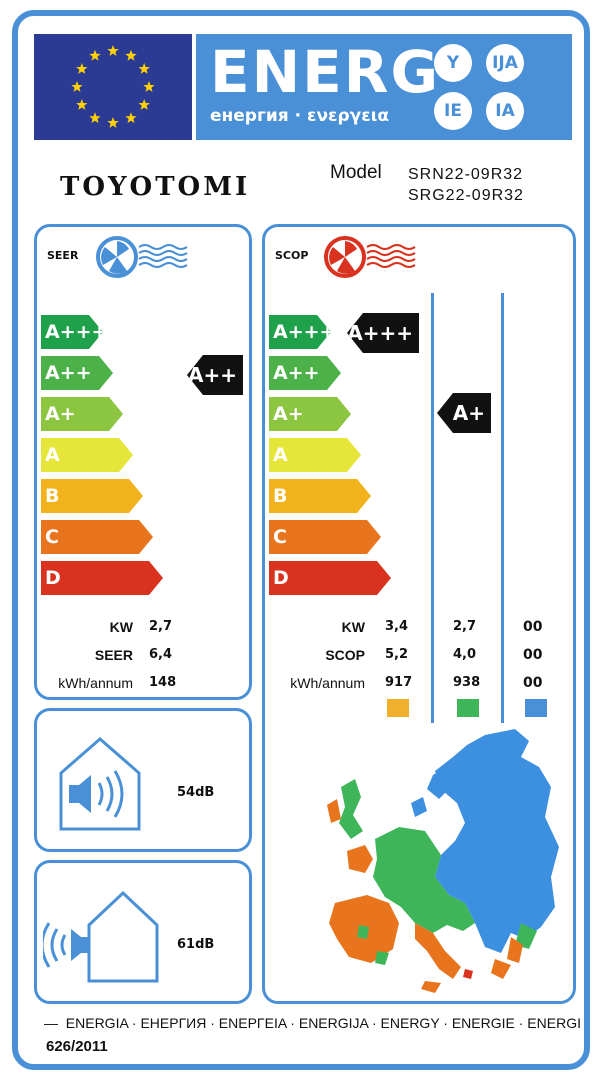 This screenshot has width=600, height=1080. Describe the element at coordinates (87, 455) in the screenshot. I see `seer-class-arrow: A` at that location.